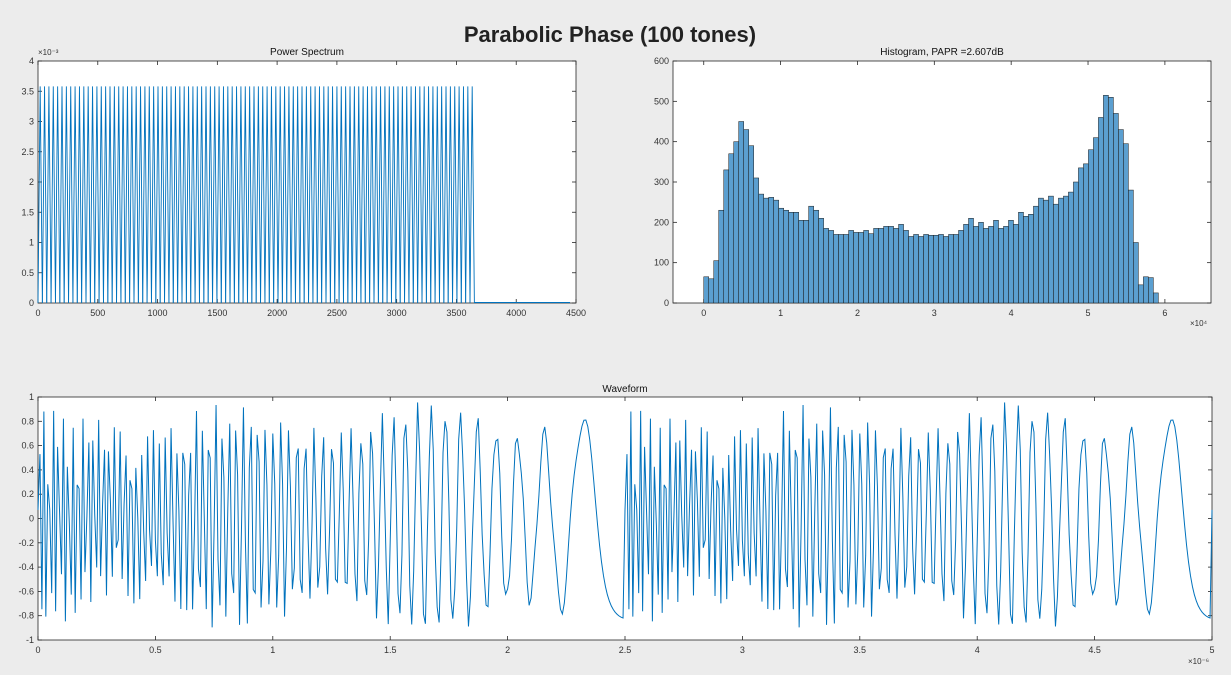  What do you see at coordinates (942, 52) in the screenshot?
I see `histogram-title: Histogram, PAPR =2.607dB` at bounding box center [942, 52].